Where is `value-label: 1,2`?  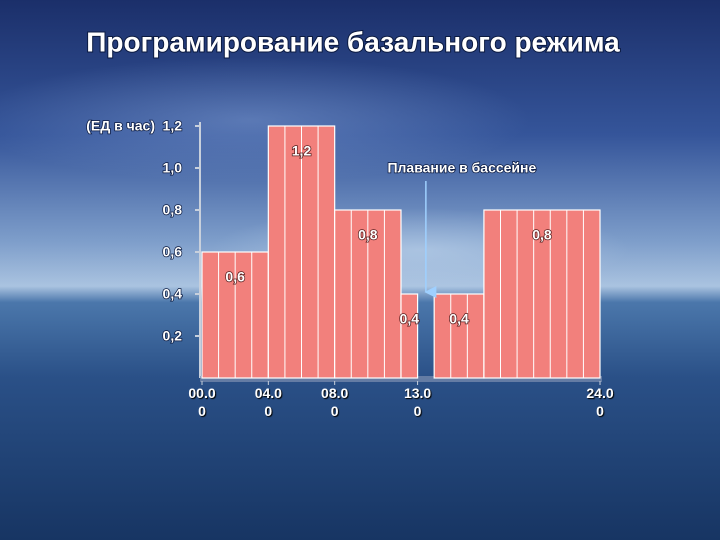 value-label: 1,2 is located at coordinates (302, 151).